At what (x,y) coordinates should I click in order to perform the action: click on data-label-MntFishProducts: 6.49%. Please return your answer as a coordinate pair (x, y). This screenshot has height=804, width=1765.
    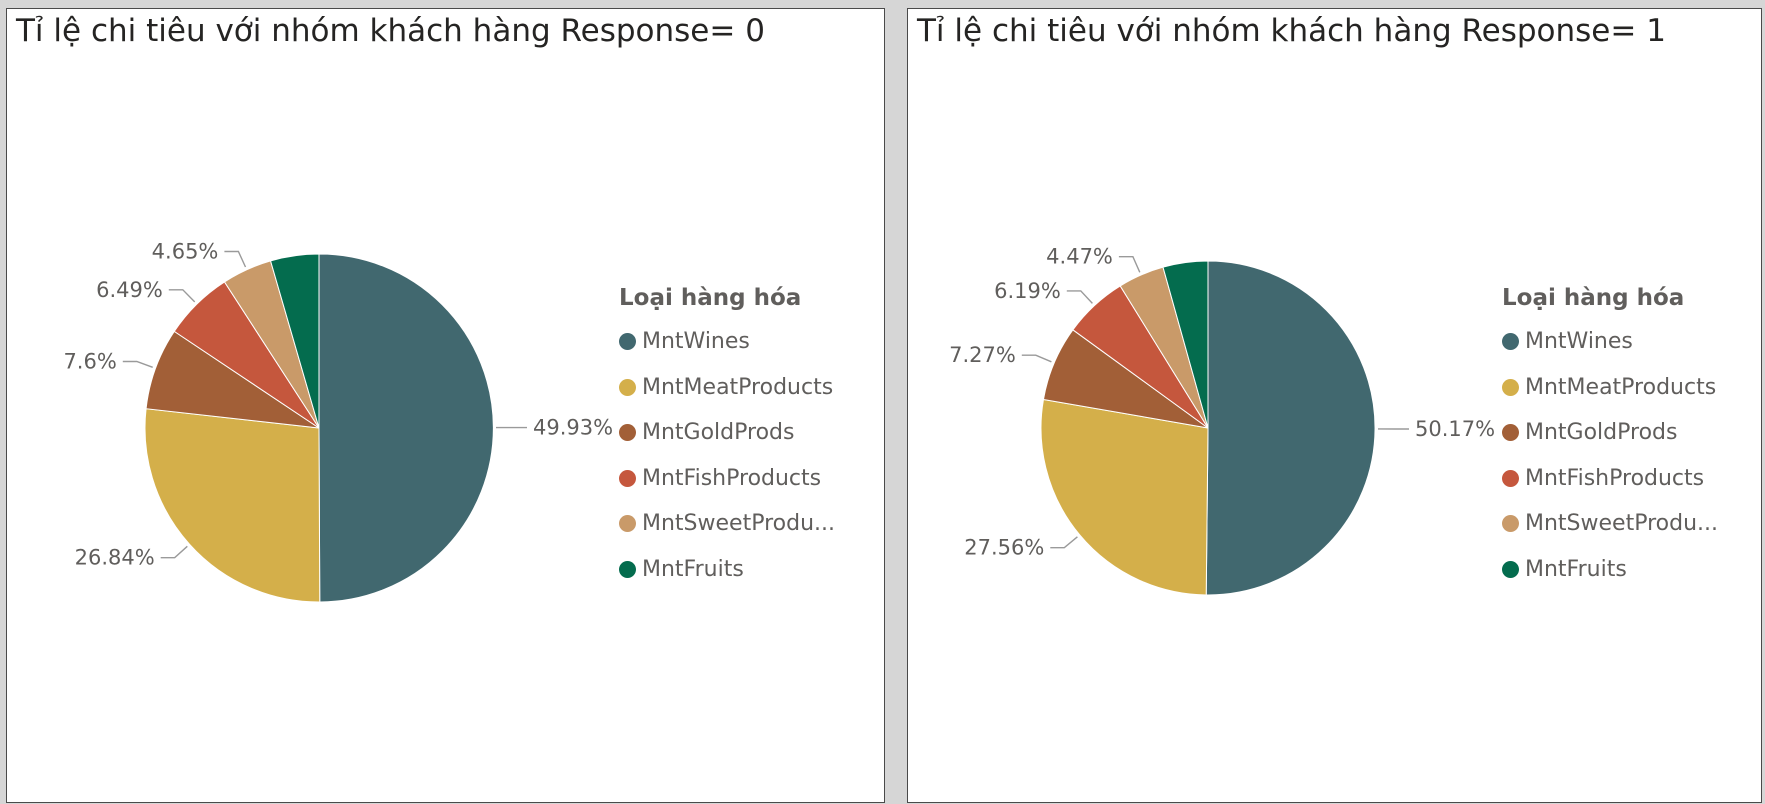
    Looking at the image, I should click on (129, 290).